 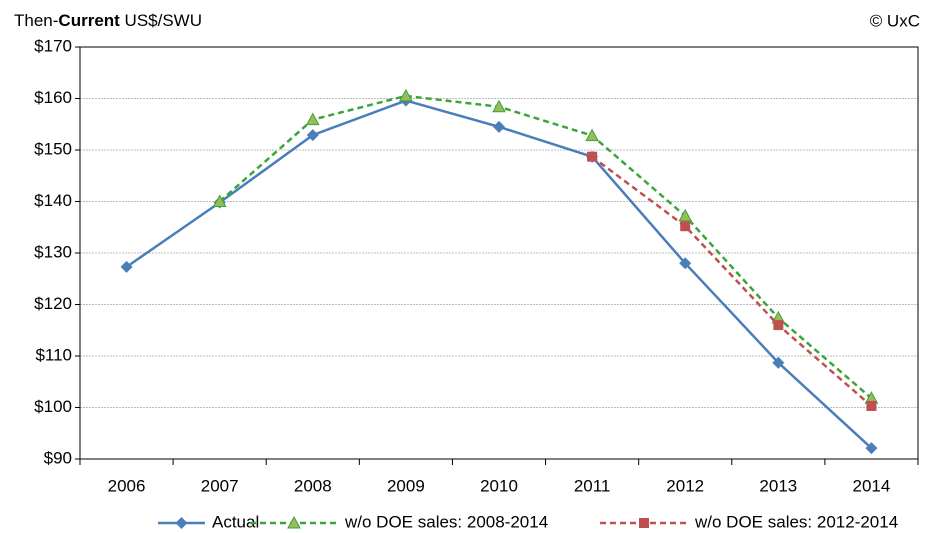 I want to click on y-tick-label: $170, so click(x=53, y=45).